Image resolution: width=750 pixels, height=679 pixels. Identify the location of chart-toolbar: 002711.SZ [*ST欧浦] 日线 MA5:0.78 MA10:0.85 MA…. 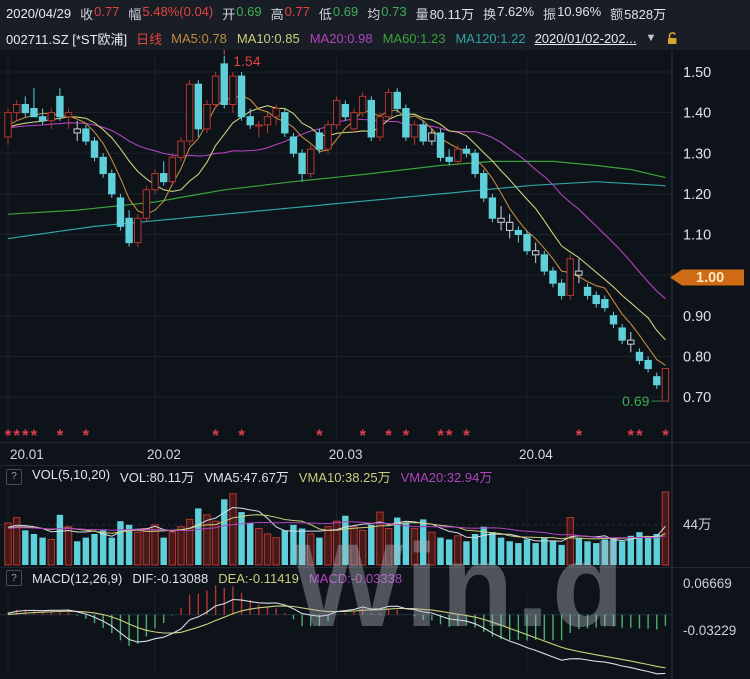
(378, 38).